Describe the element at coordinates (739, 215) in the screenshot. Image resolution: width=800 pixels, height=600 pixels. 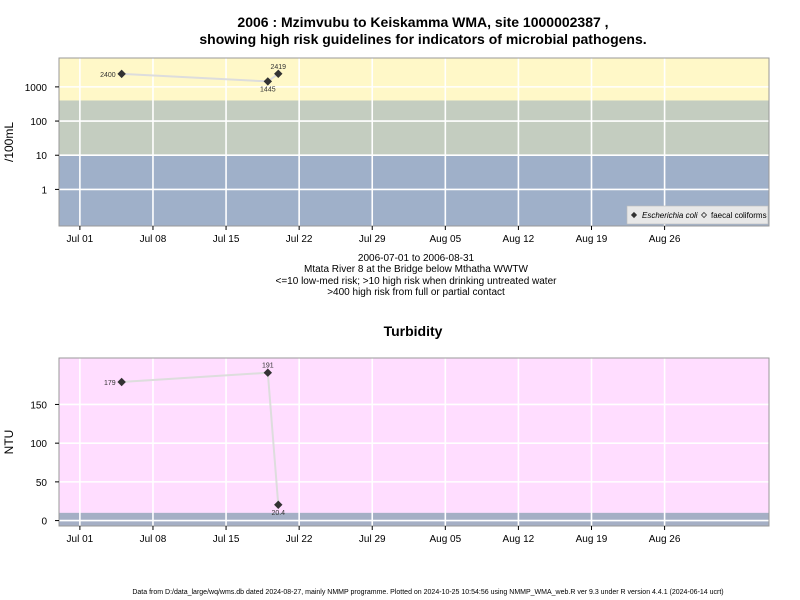
I see `legend-label-faecal: faecal coliforms` at that location.